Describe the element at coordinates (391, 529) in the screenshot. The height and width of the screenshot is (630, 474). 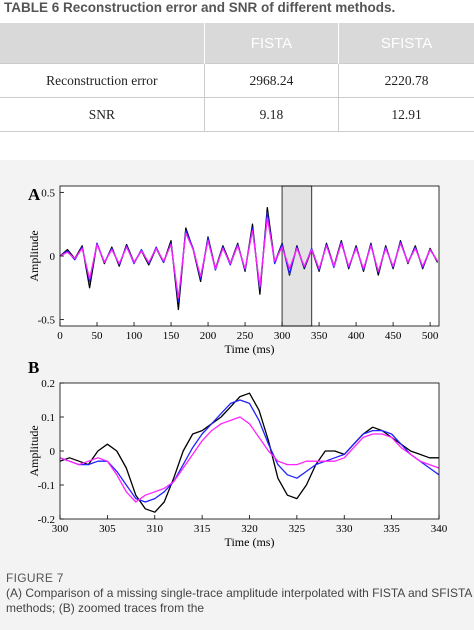
I see `x-tick-label-b: 335` at that location.